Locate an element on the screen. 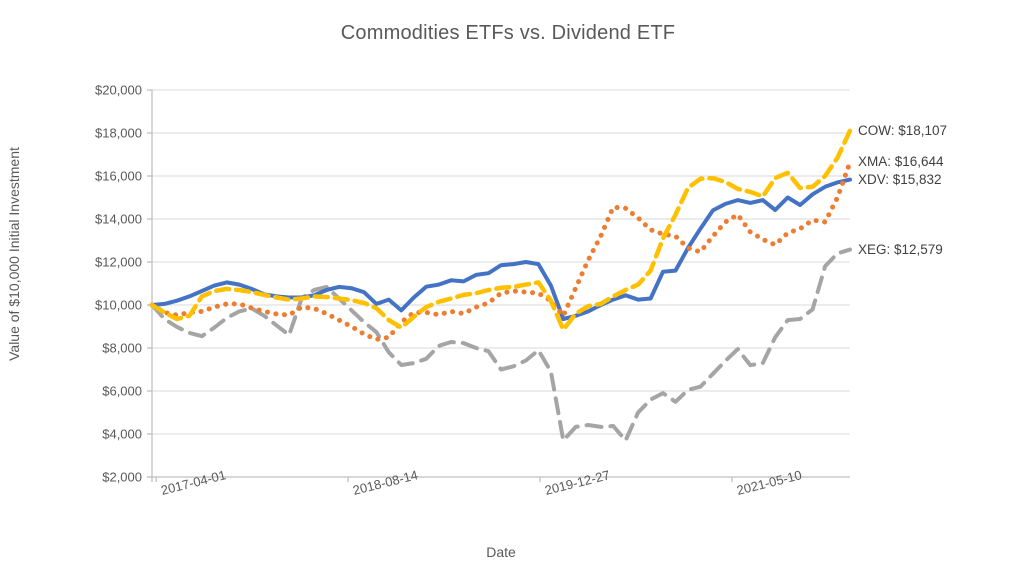  y-tick-label: $6,000 is located at coordinates (122, 391).